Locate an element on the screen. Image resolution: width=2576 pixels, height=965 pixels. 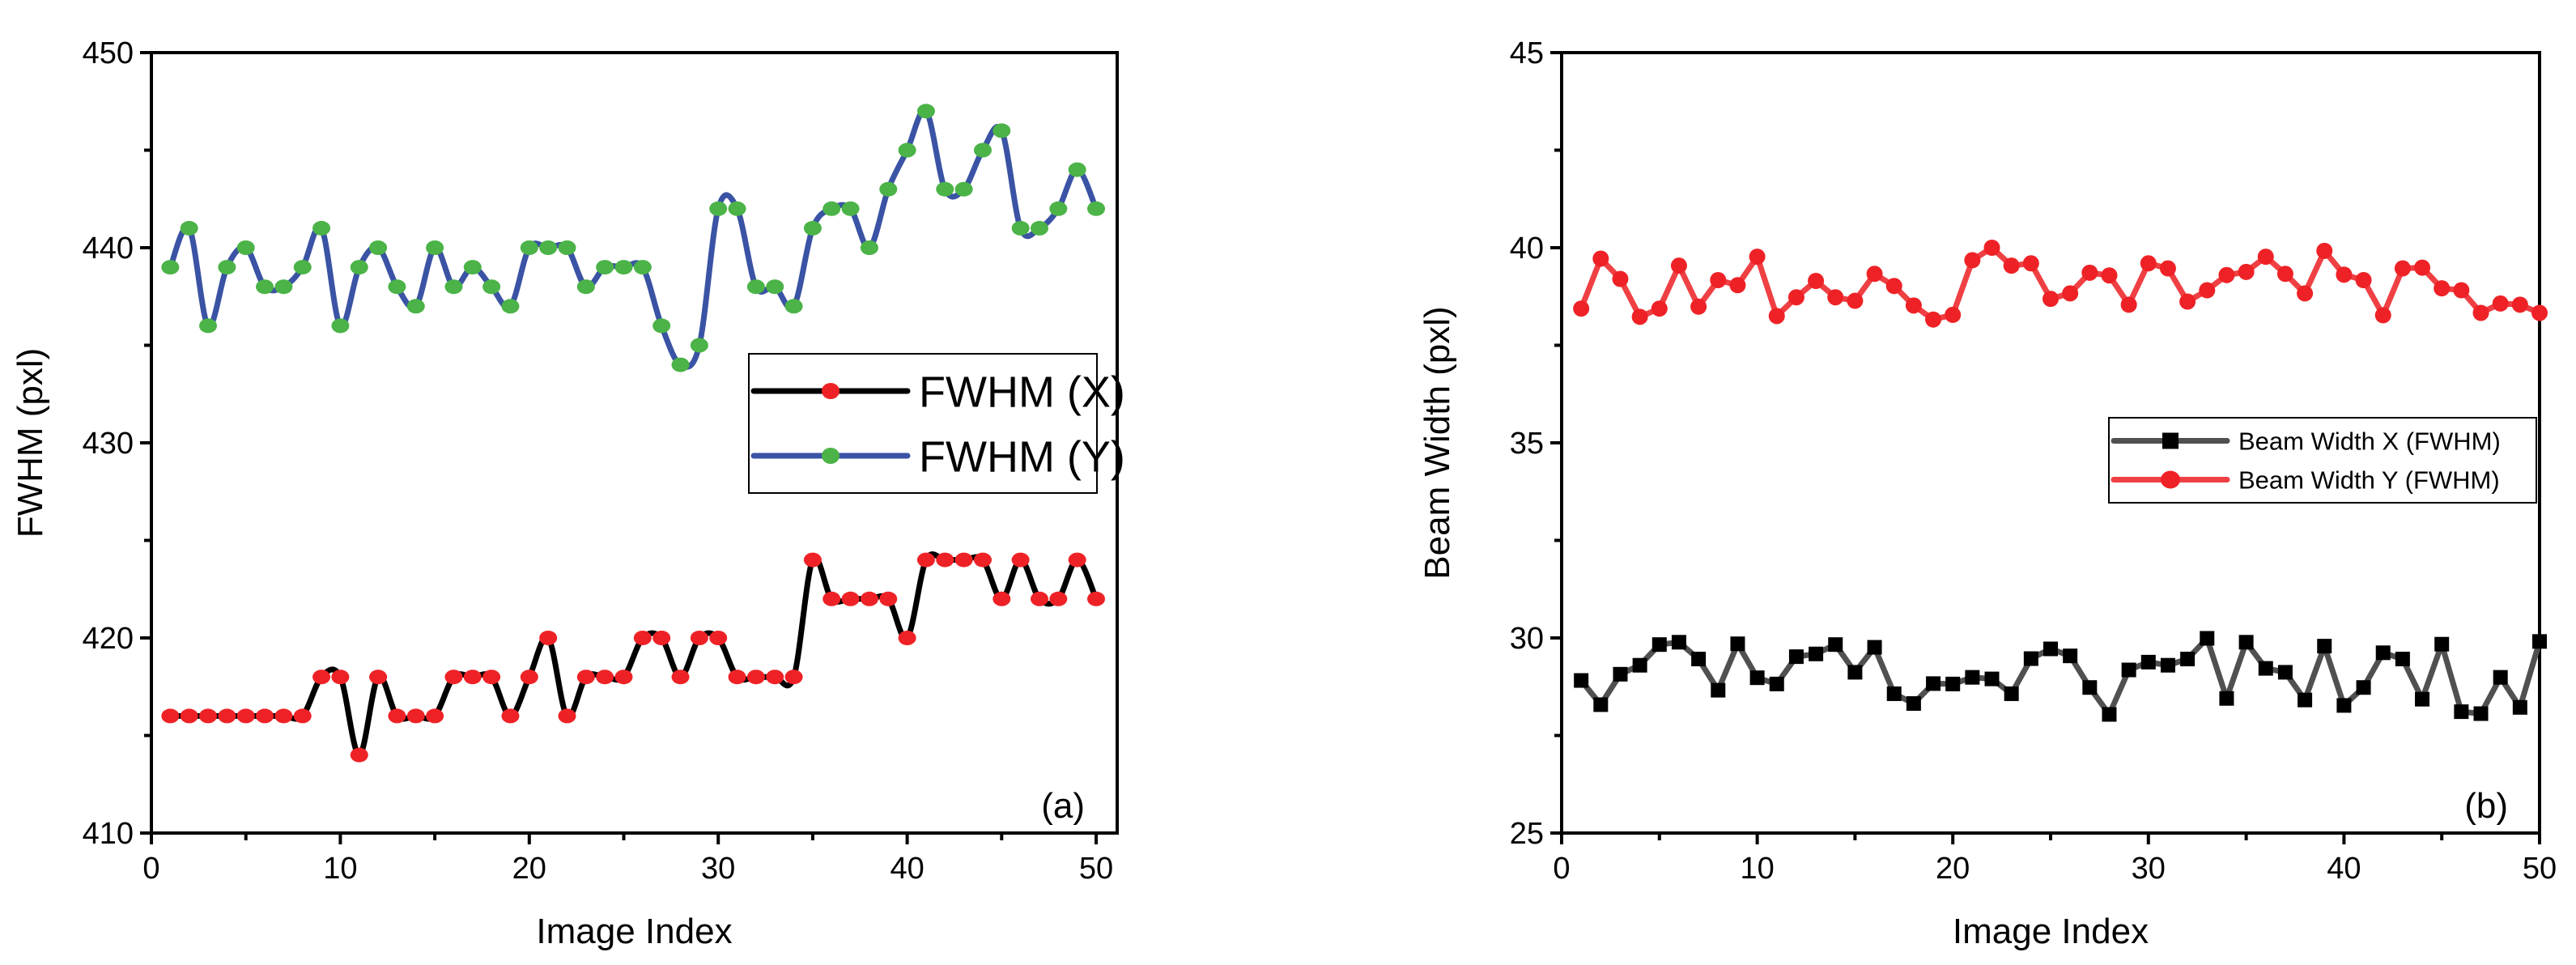
x-tick-label: 10 is located at coordinates (1757, 869).